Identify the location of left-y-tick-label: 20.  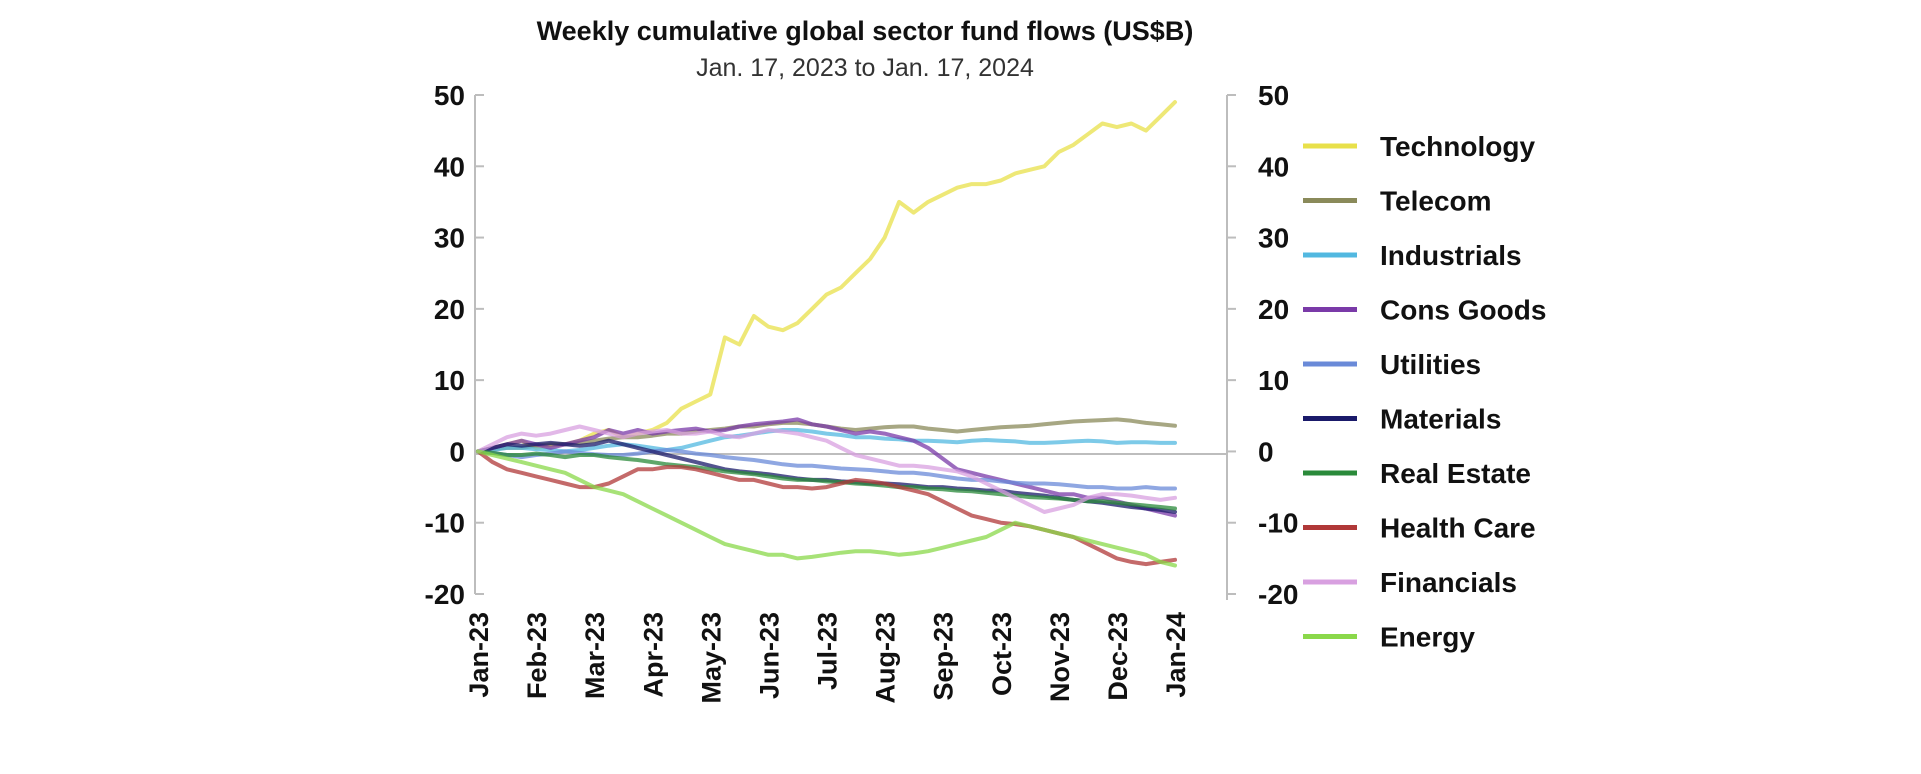
(449, 309).